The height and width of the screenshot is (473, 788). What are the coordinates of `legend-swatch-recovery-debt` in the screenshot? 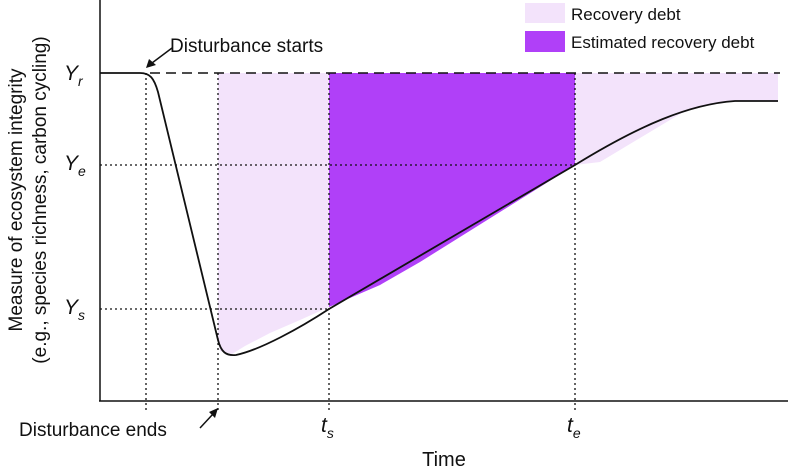 It's located at (545, 13).